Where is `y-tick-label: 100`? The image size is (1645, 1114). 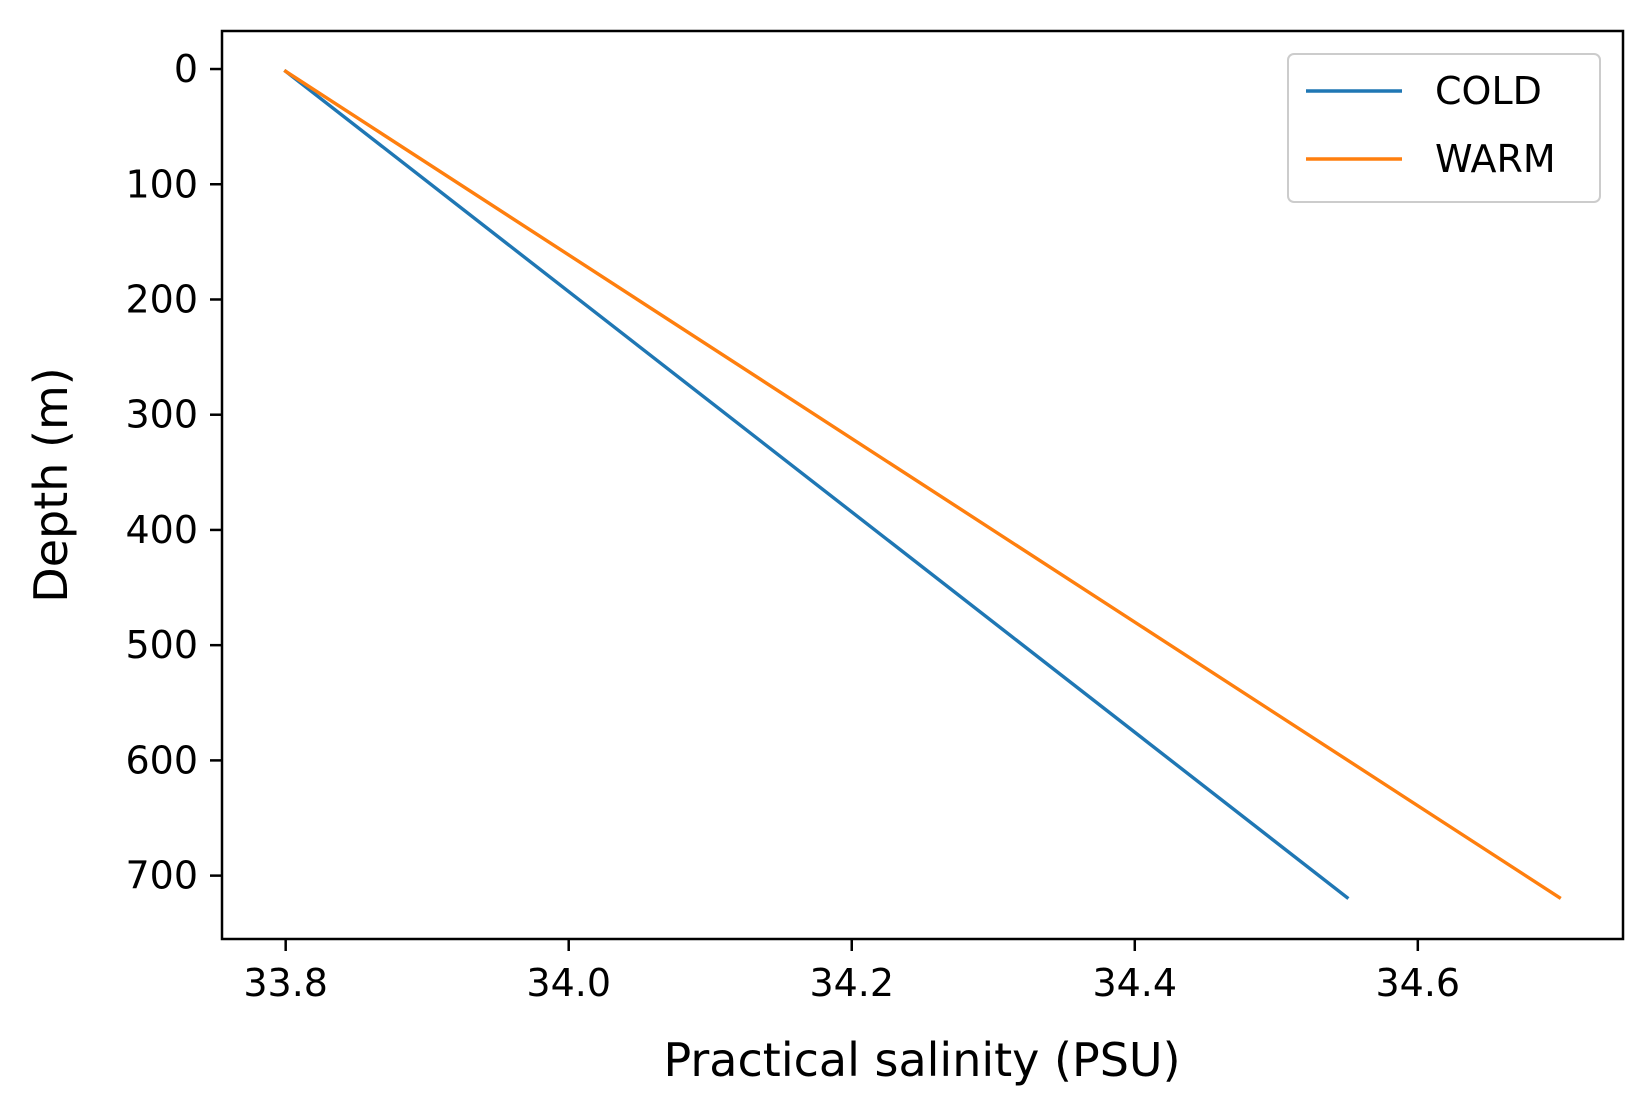 y-tick-label: 100 is located at coordinates (161, 184).